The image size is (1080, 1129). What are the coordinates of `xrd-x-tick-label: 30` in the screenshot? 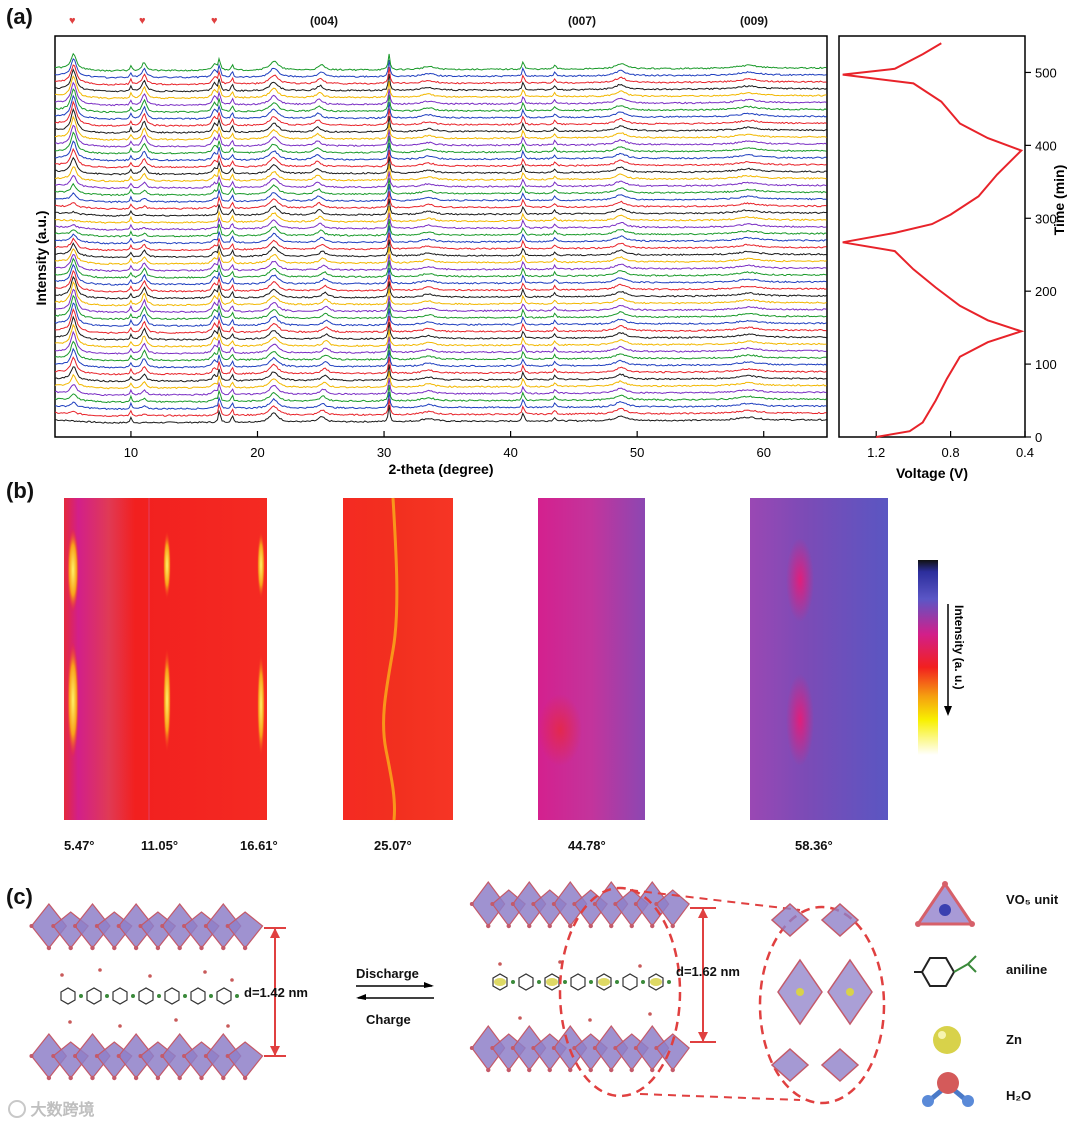 It's located at (384, 452).